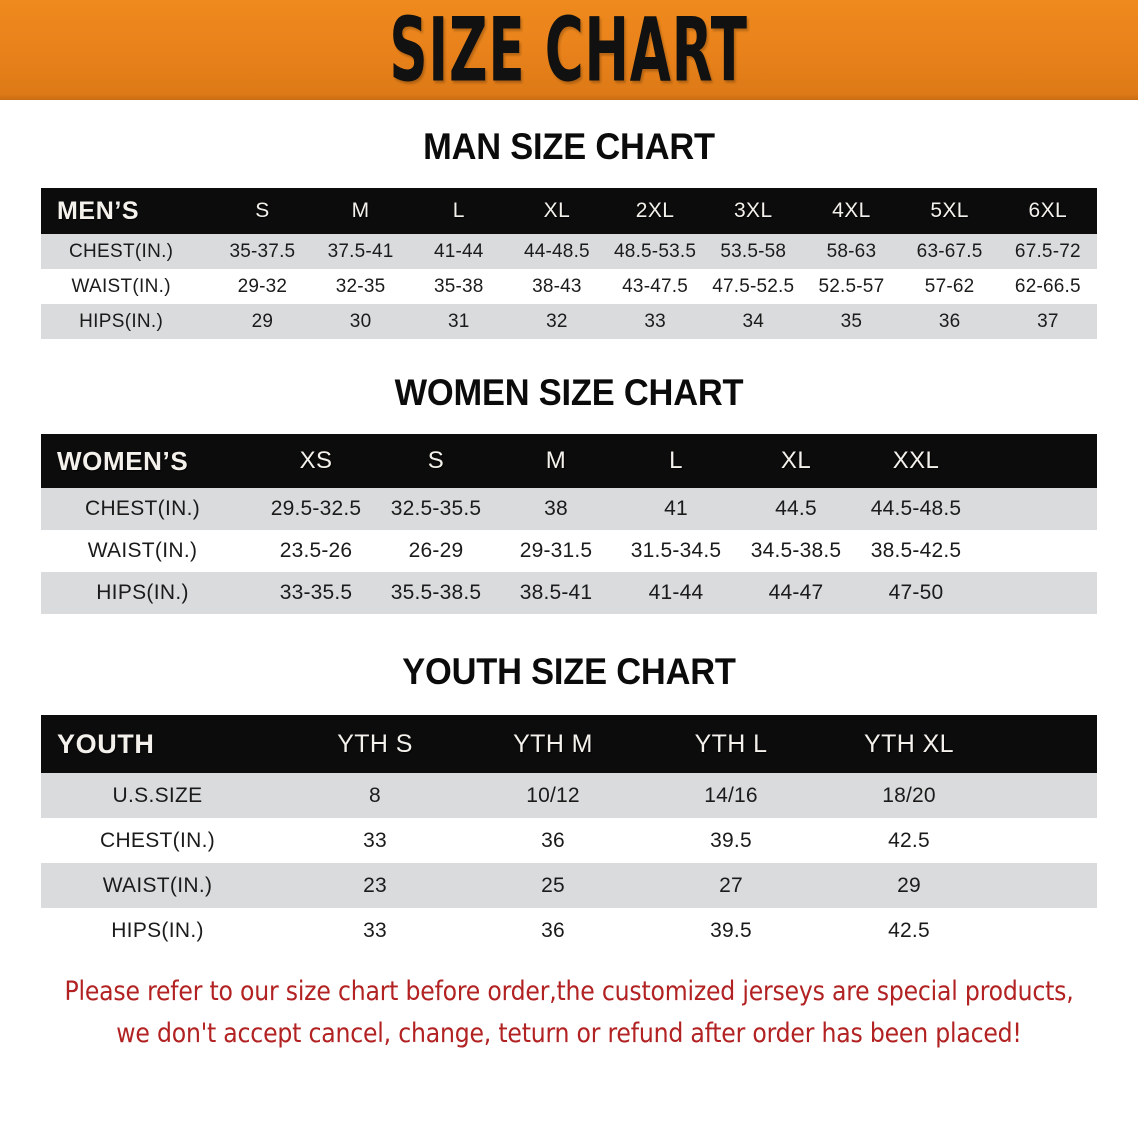 The height and width of the screenshot is (1132, 1138). I want to click on women-header-row: WOMEN’S XS S M L XL XXL, so click(569, 461).